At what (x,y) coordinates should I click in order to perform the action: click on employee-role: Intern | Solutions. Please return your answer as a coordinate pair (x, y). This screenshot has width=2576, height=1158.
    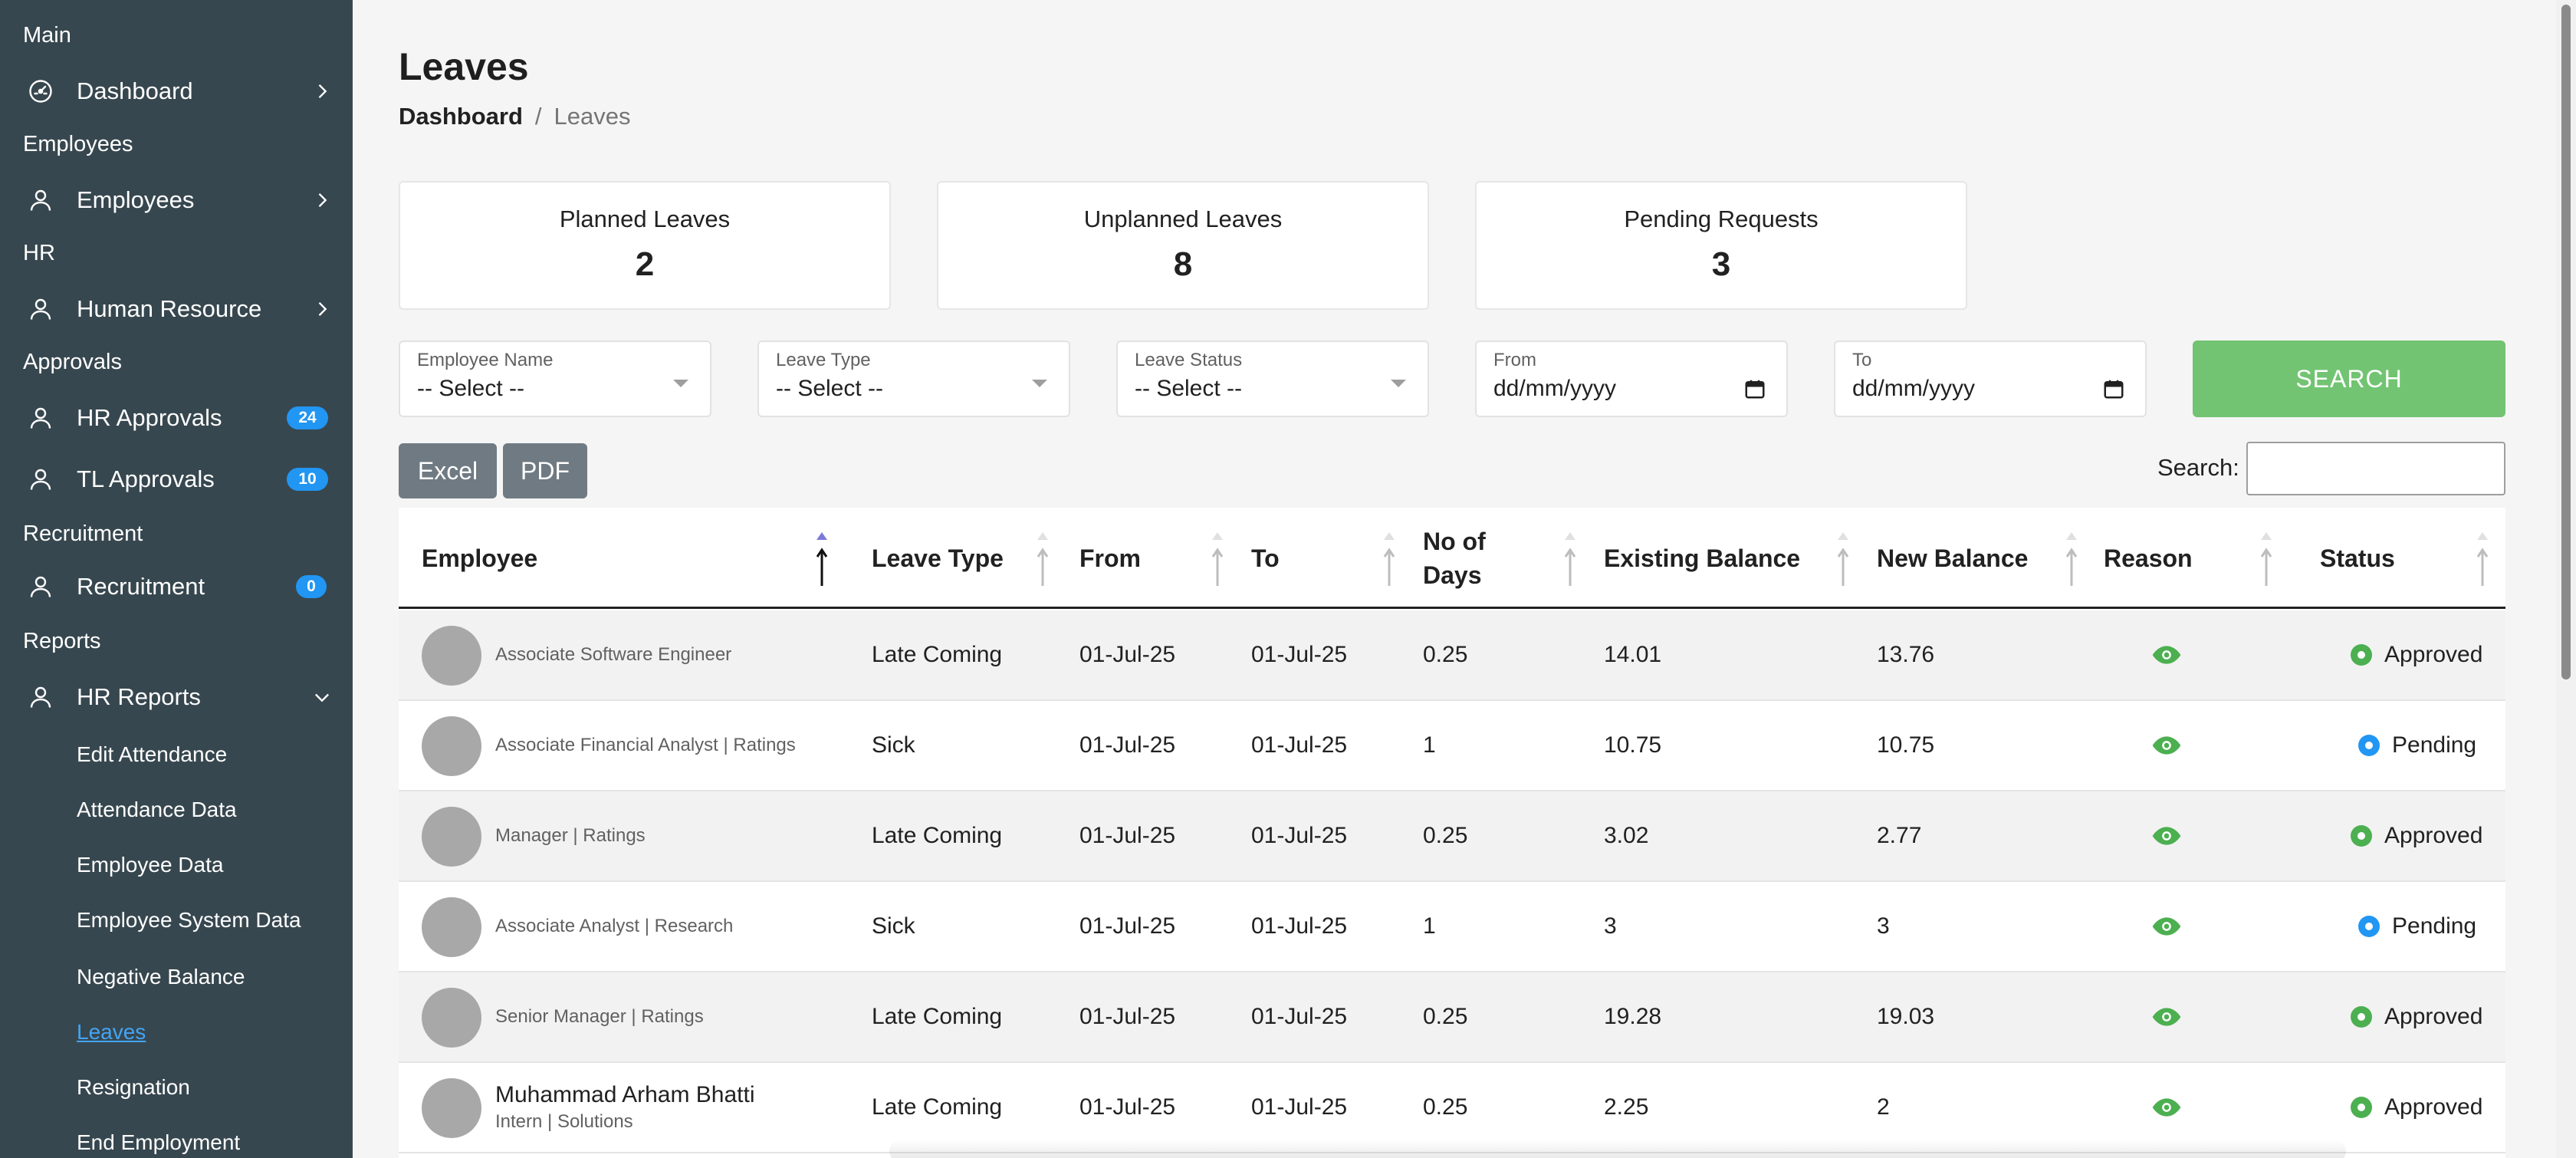
    Looking at the image, I should click on (564, 1121).